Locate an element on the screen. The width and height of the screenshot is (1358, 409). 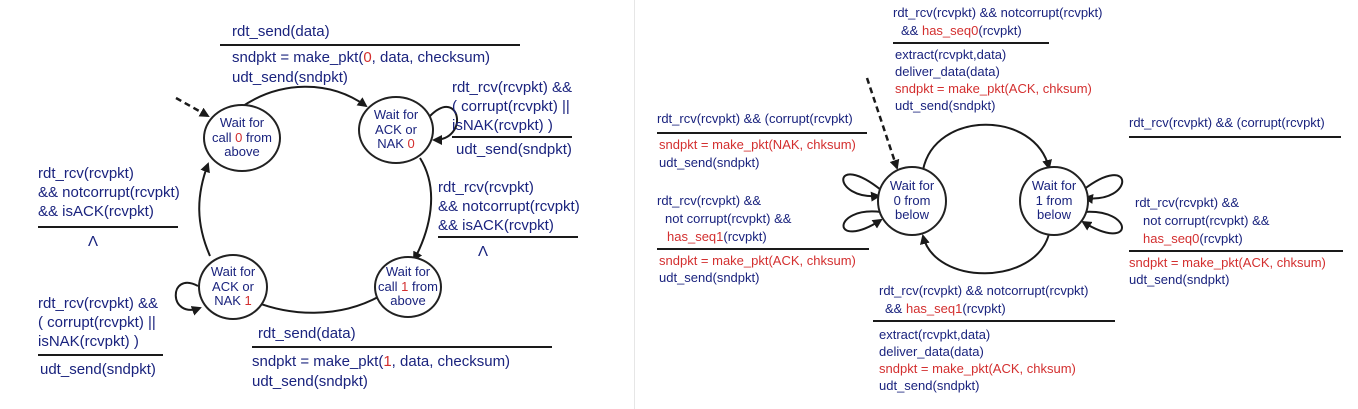
state-wait-call-1: Wait for call 1 from above is located at coordinates (408, 287).